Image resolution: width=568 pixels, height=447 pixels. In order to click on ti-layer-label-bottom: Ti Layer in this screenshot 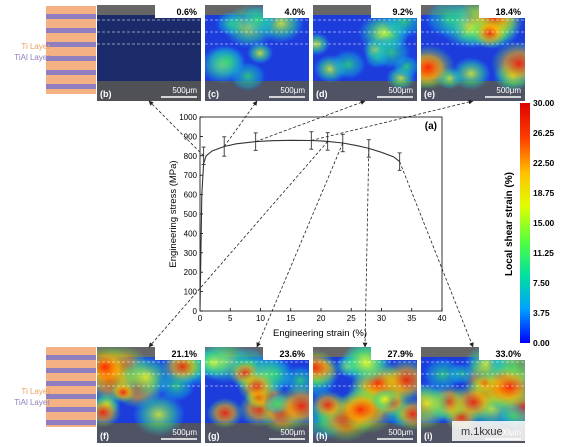, I will do `click(35, 391)`.